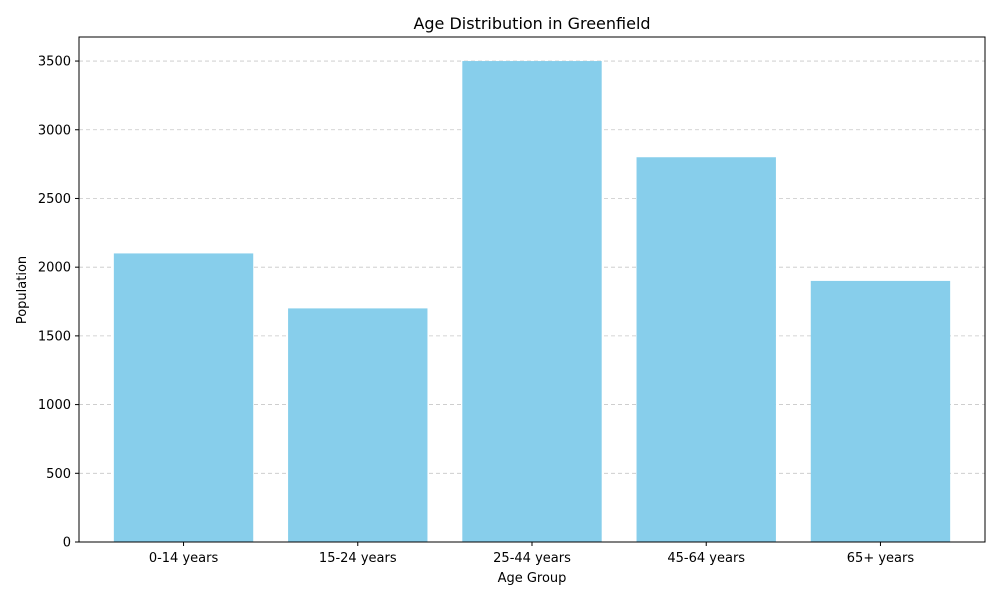 The image size is (1000, 600). Describe the element at coordinates (532, 578) in the screenshot. I see `x-axis-label: Age Group` at that location.